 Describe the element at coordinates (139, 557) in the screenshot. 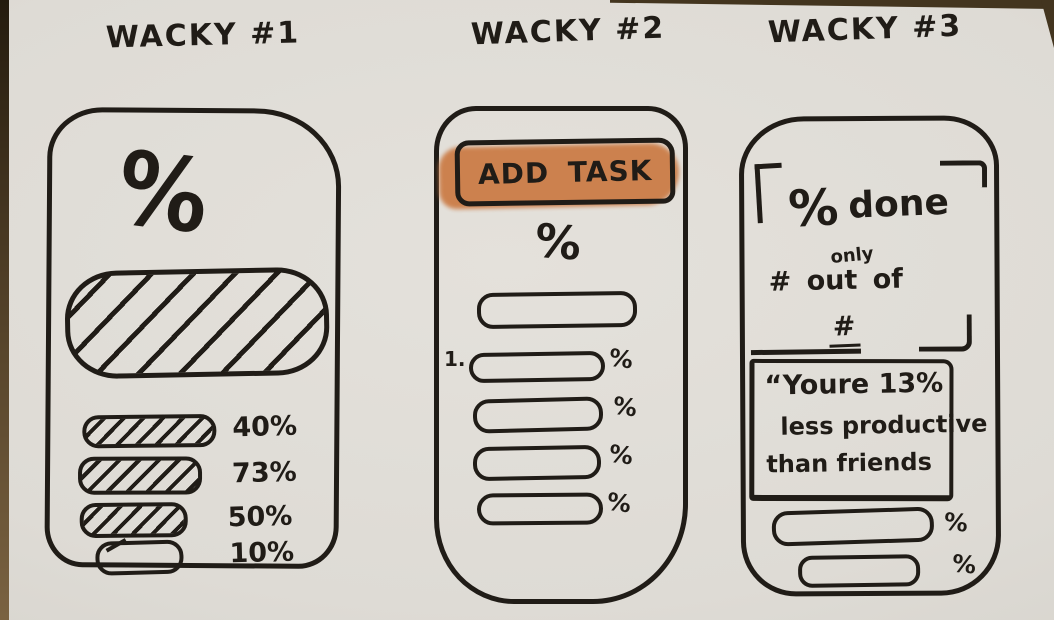

I see `progress-pill-empty` at that location.